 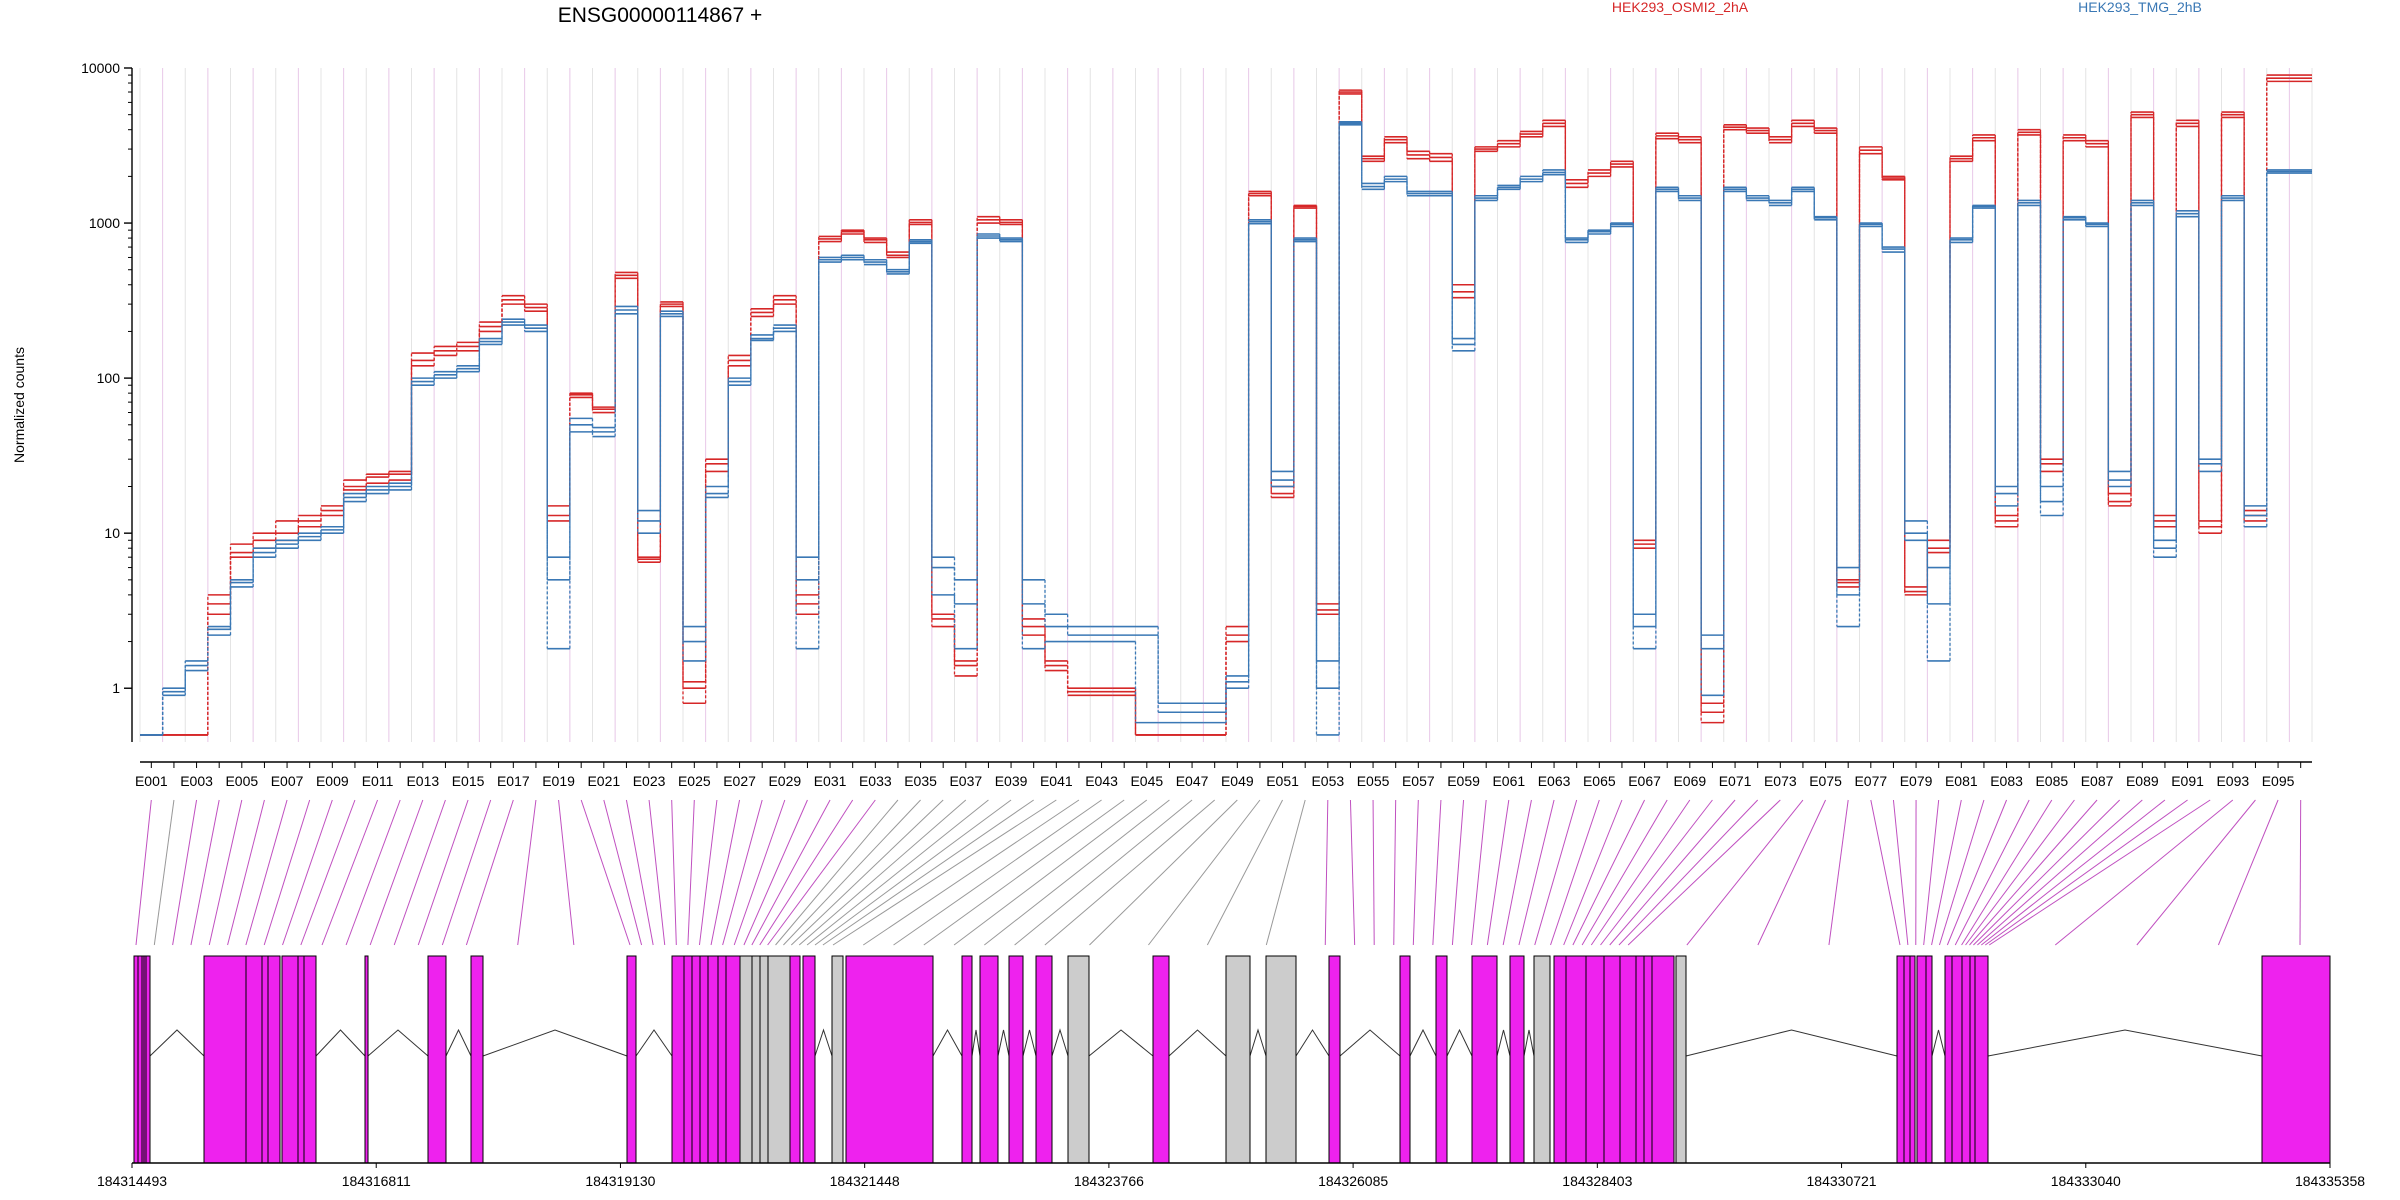 I want to click on genomic-coordinate-label: 184323766, so click(x=1109, y=1181).